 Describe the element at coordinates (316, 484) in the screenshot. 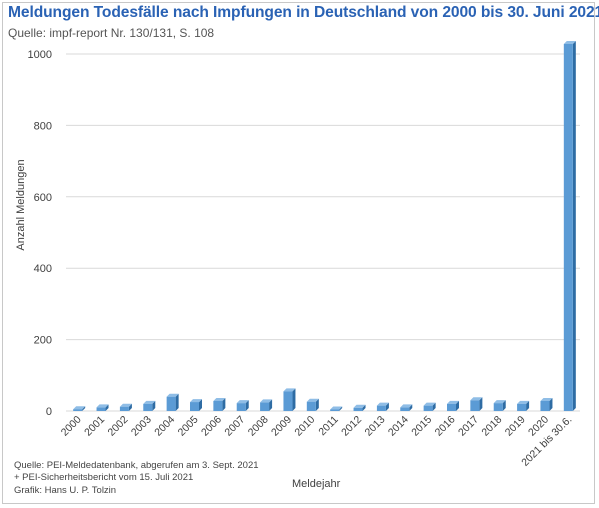

I see `x-axis-title: Meldejahr` at that location.